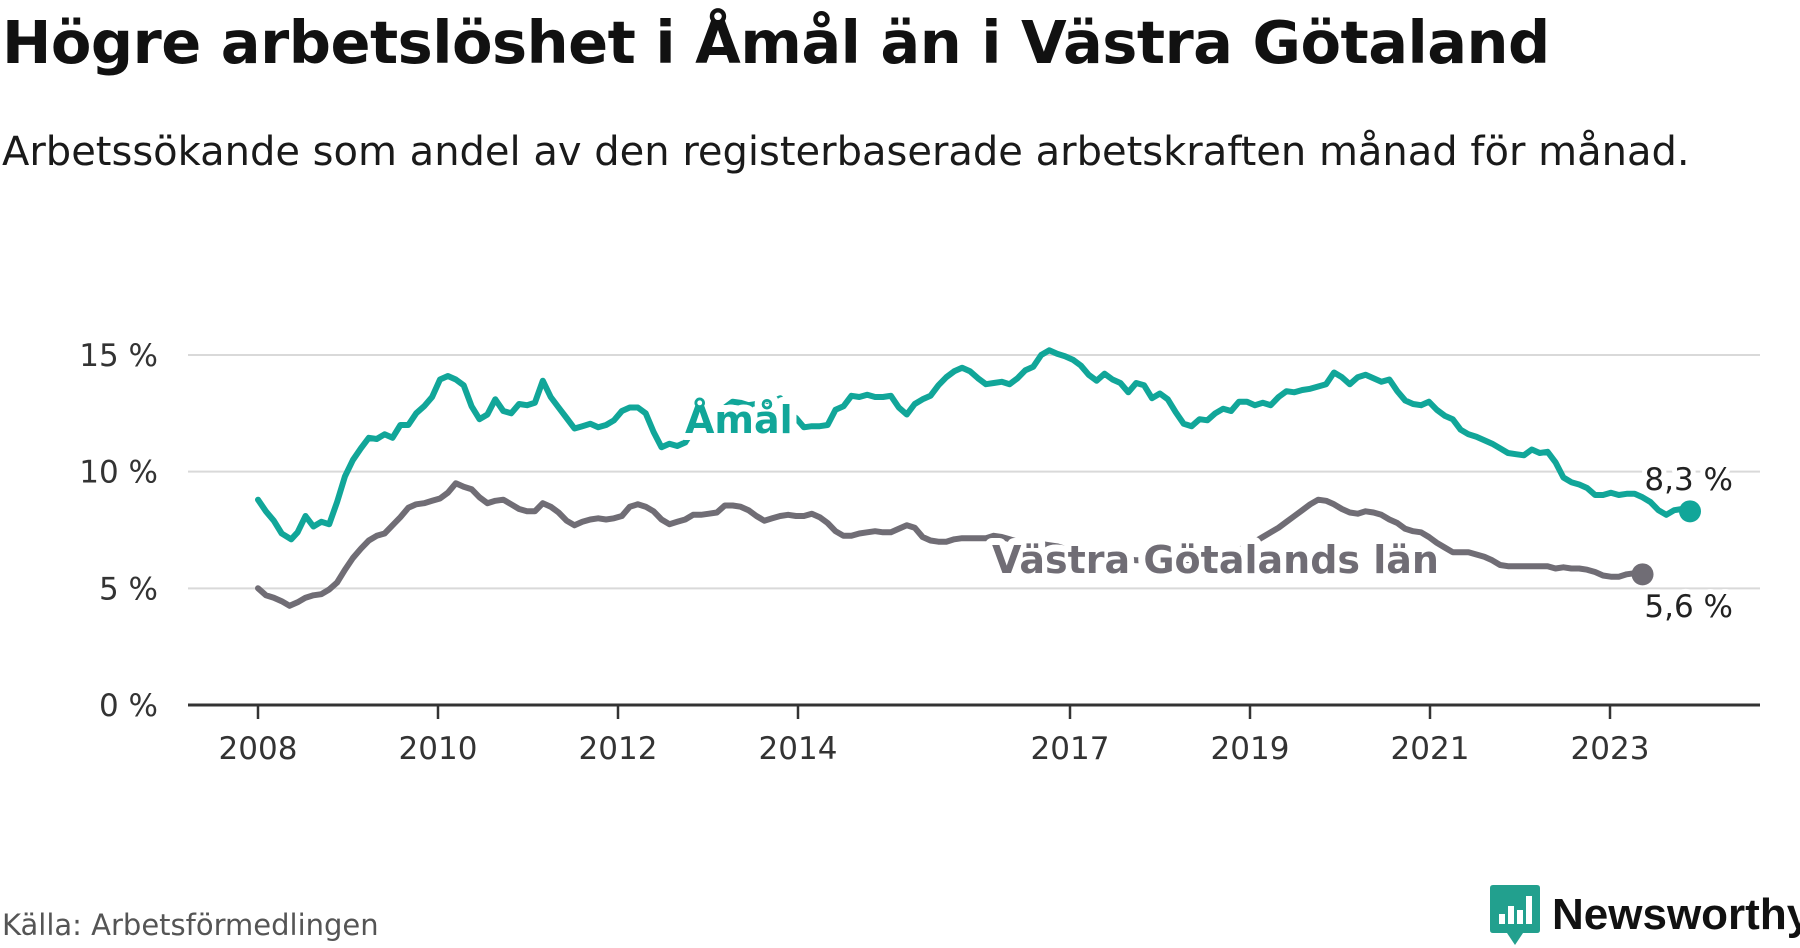  What do you see at coordinates (739, 420) in the screenshot?
I see `series-label-amal: Åmål` at bounding box center [739, 420].